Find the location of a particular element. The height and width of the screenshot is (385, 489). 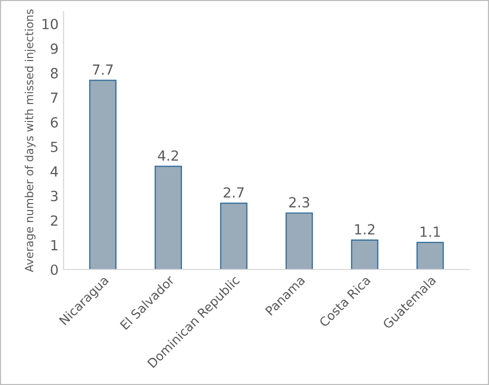

y-tick-label: 3 is located at coordinates (54, 196).